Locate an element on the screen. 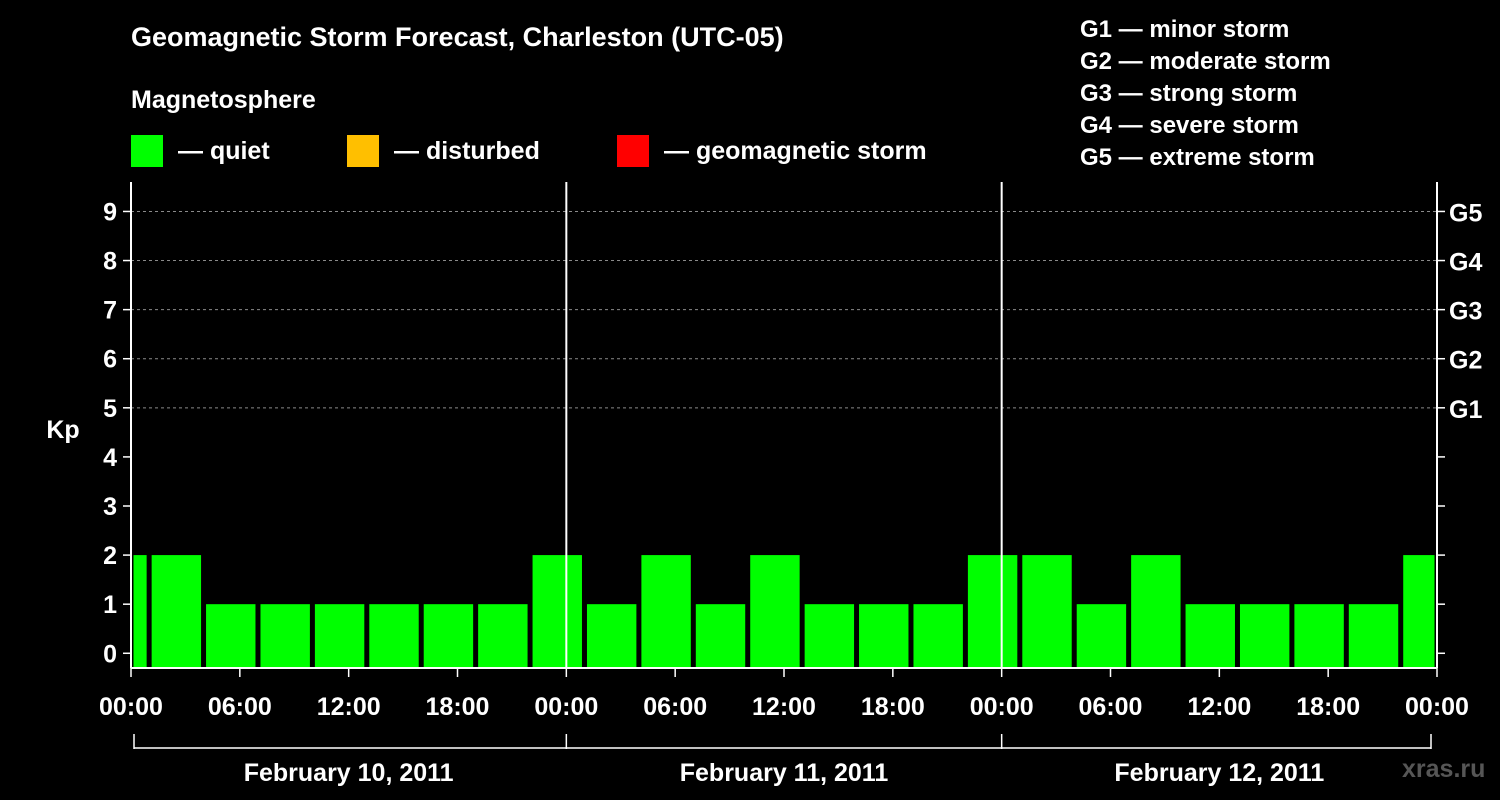 This screenshot has height=800, width=1500. y-tick-label: 8 is located at coordinates (110, 262).